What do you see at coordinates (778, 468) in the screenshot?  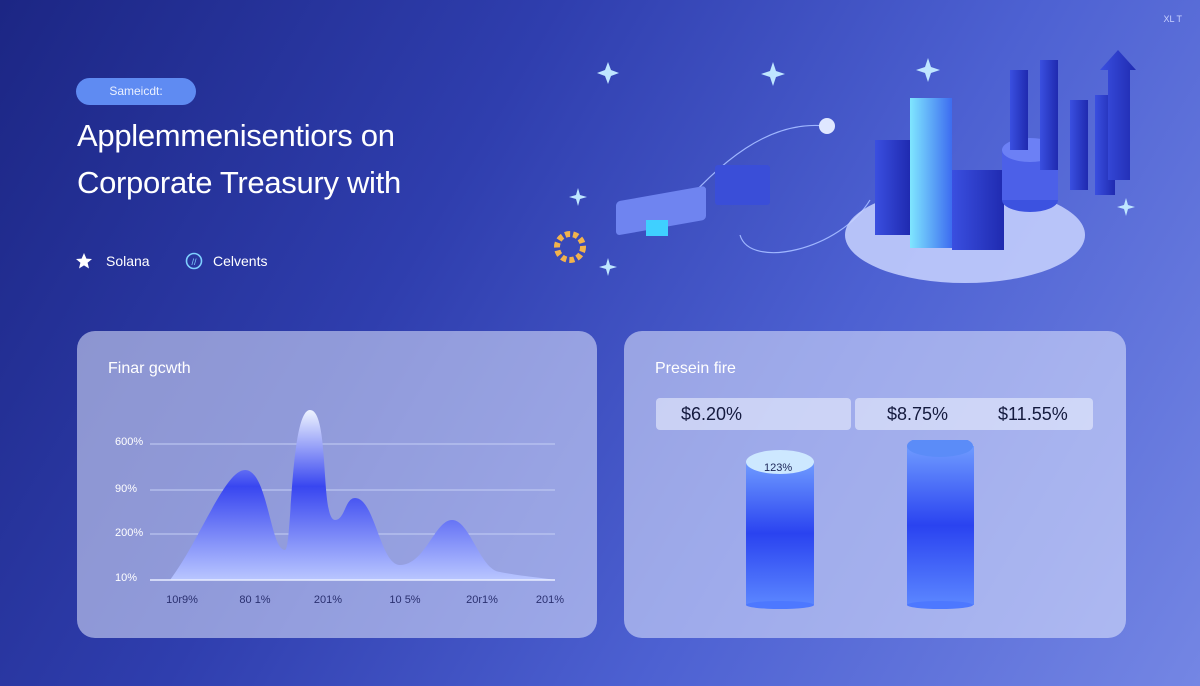 I see `cylinder-label: 123%` at bounding box center [778, 468].